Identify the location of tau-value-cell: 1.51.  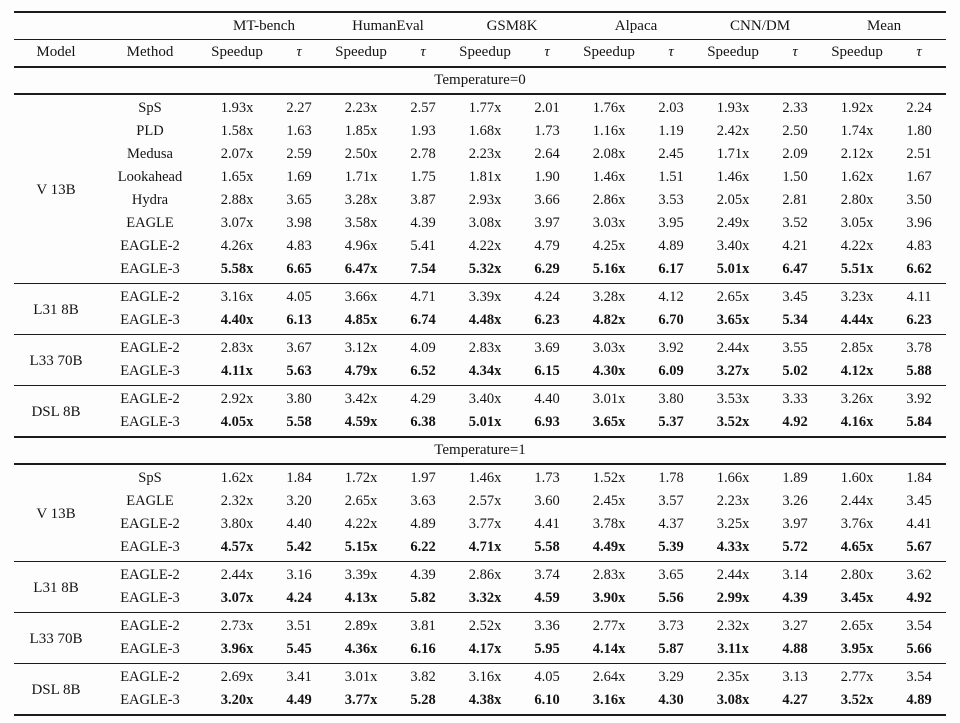
(671, 177).